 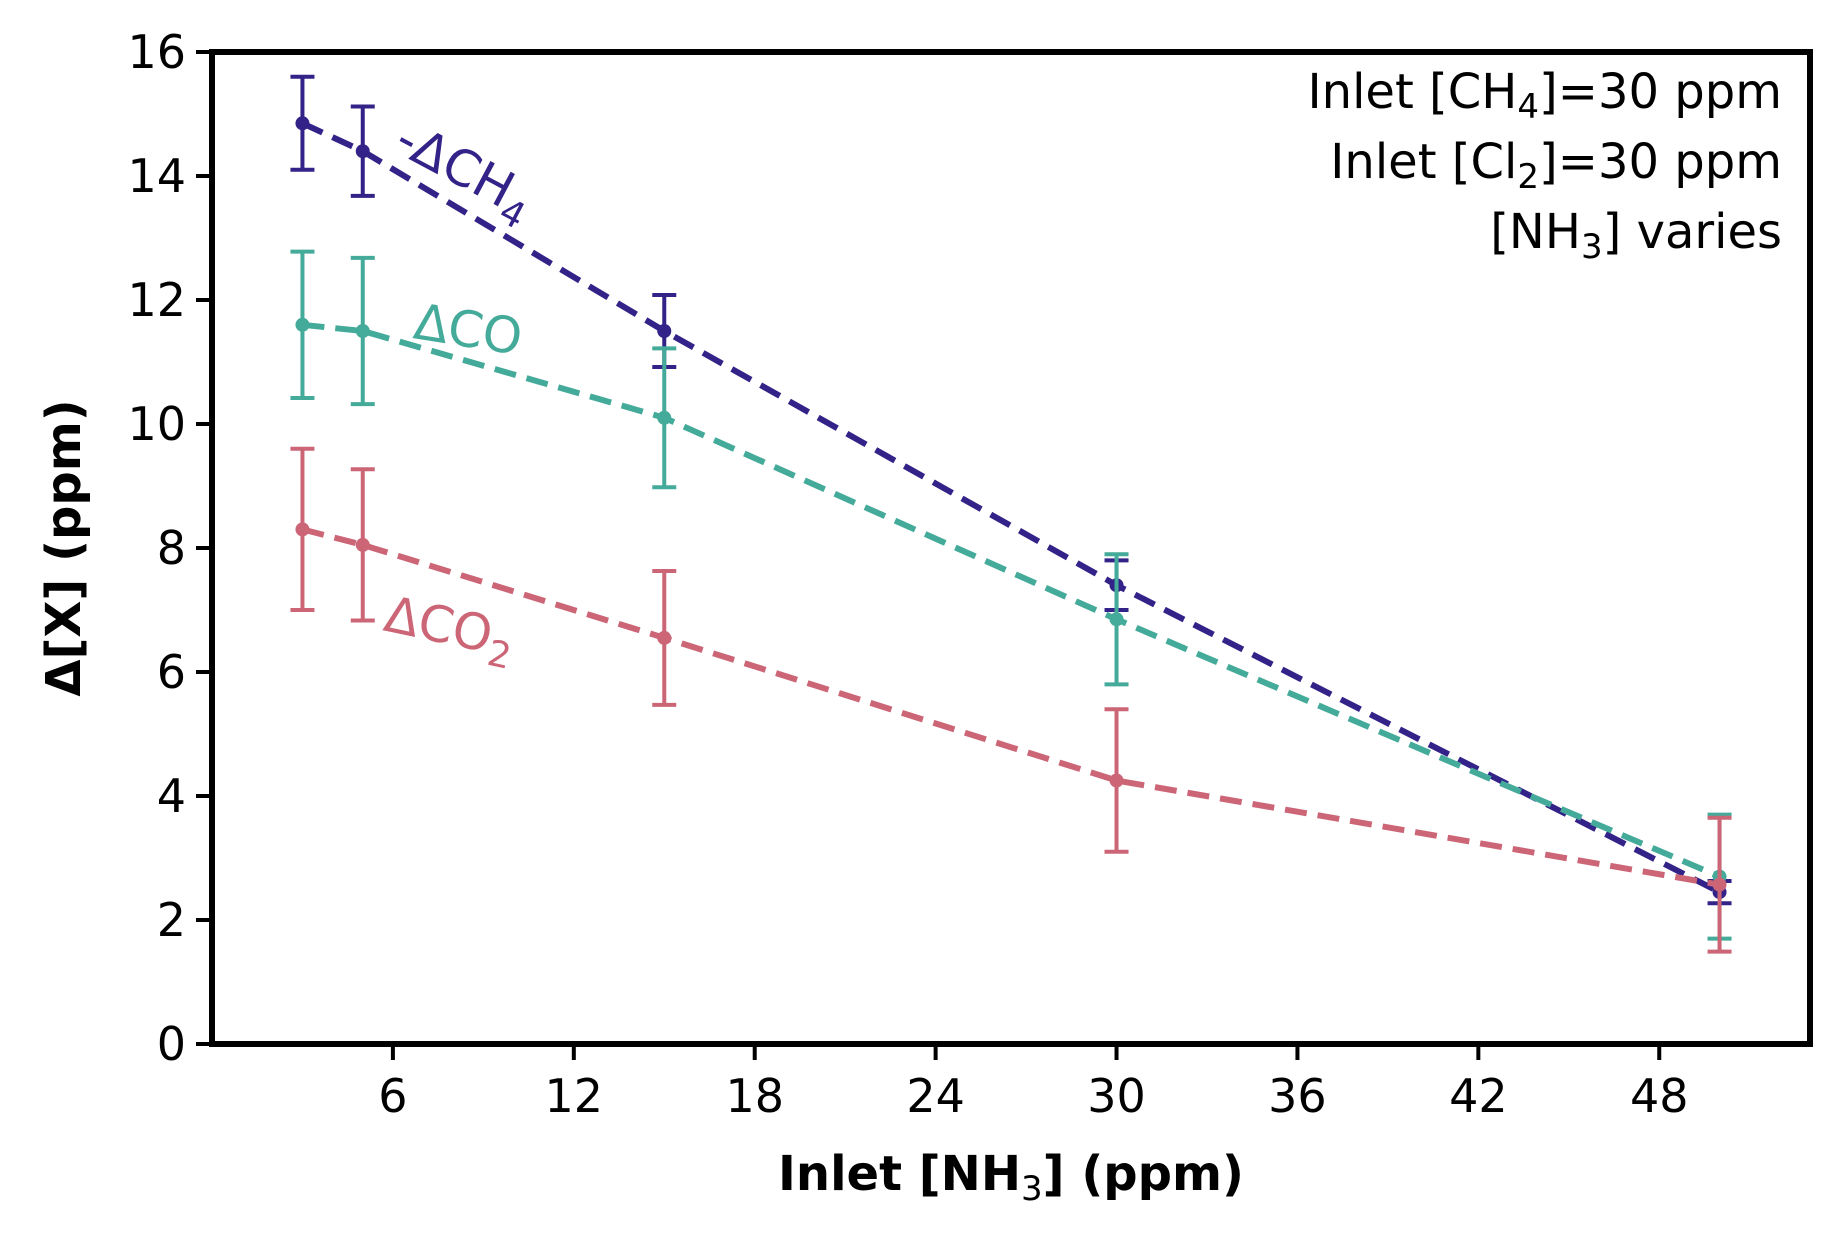 I want to click on annotation-line: [NH3] varies, so click(x=1636, y=235).